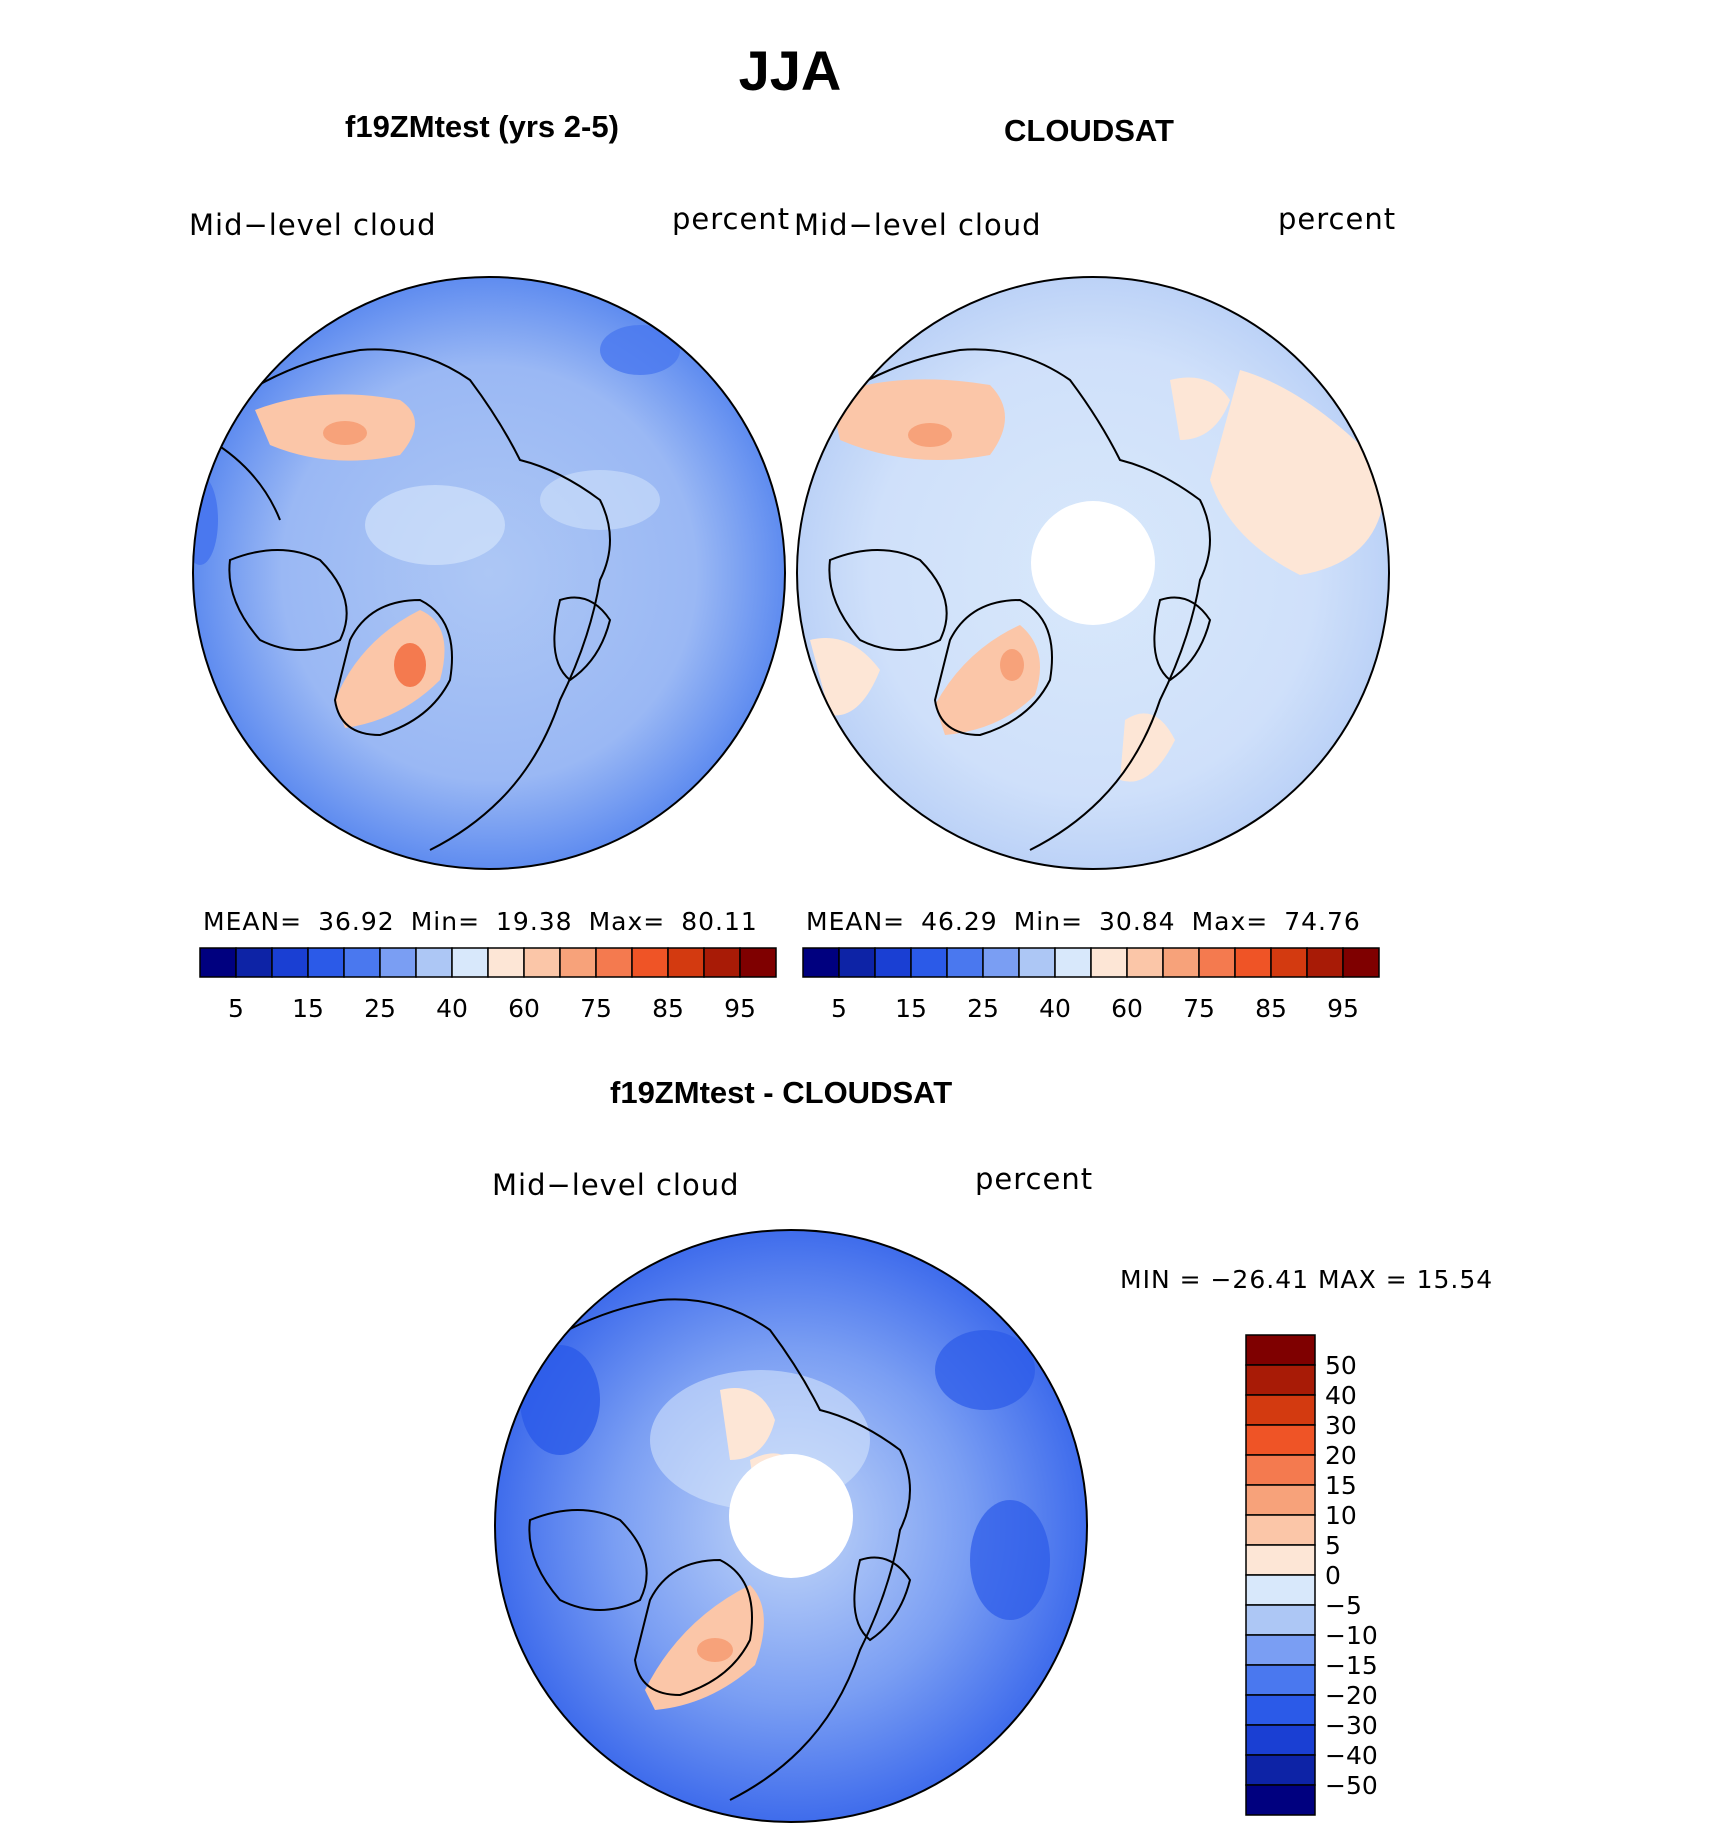  What do you see at coordinates (1271, 1008) in the screenshot?
I see `obs-colorbar-tick-label: 85` at bounding box center [1271, 1008].